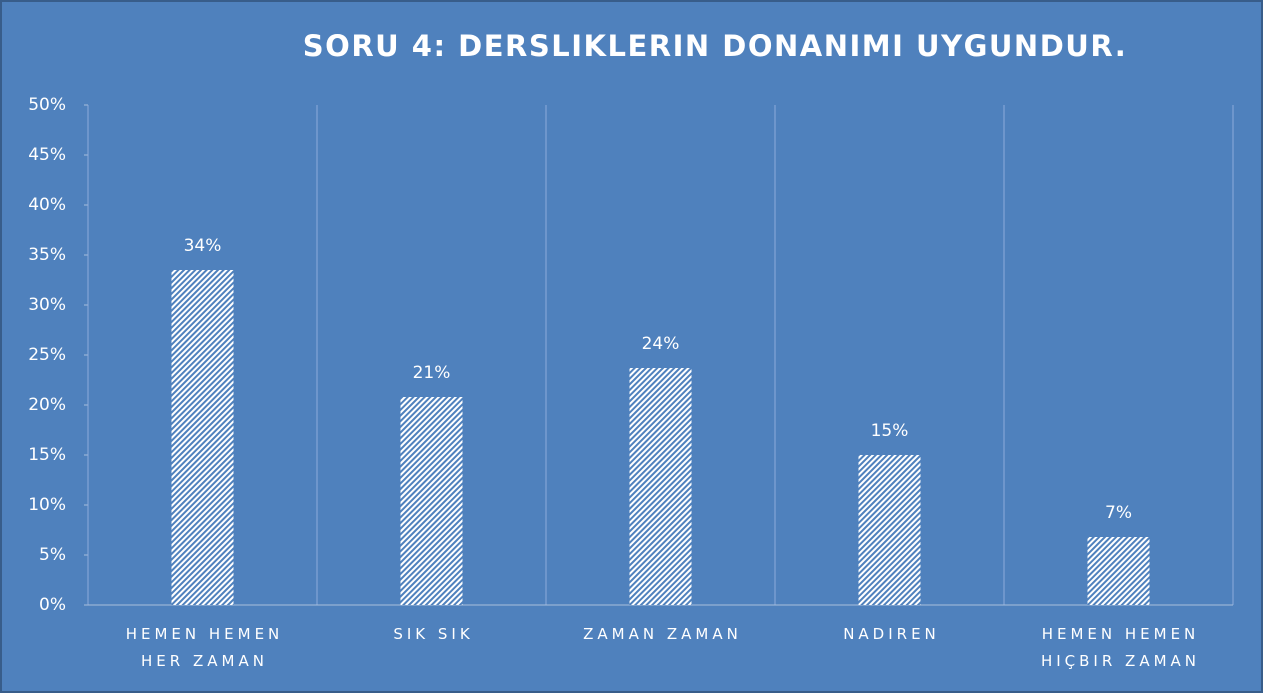  What do you see at coordinates (433, 634) in the screenshot?
I see `x-tick-label: SIK SIK` at bounding box center [433, 634].